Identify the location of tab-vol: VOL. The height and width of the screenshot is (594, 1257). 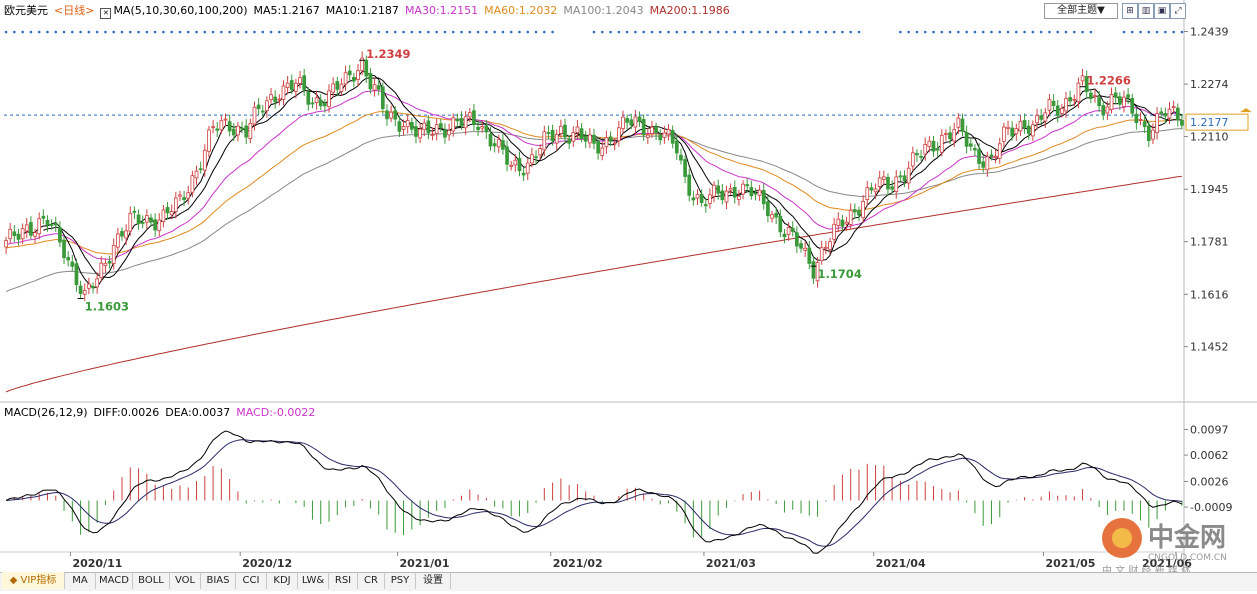
(185, 580).